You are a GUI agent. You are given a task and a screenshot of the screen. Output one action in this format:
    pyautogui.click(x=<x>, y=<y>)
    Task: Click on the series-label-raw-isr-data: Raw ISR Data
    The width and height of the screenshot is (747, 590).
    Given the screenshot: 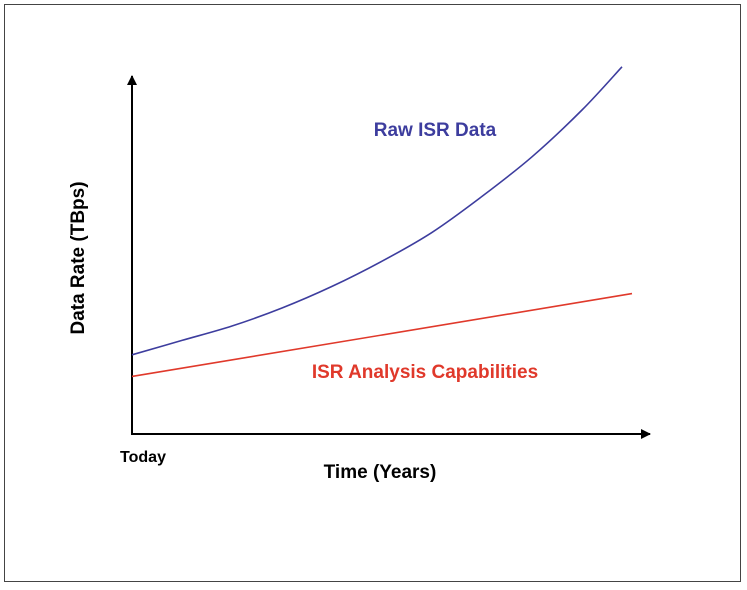 What is the action you would take?
    pyautogui.click(x=435, y=130)
    